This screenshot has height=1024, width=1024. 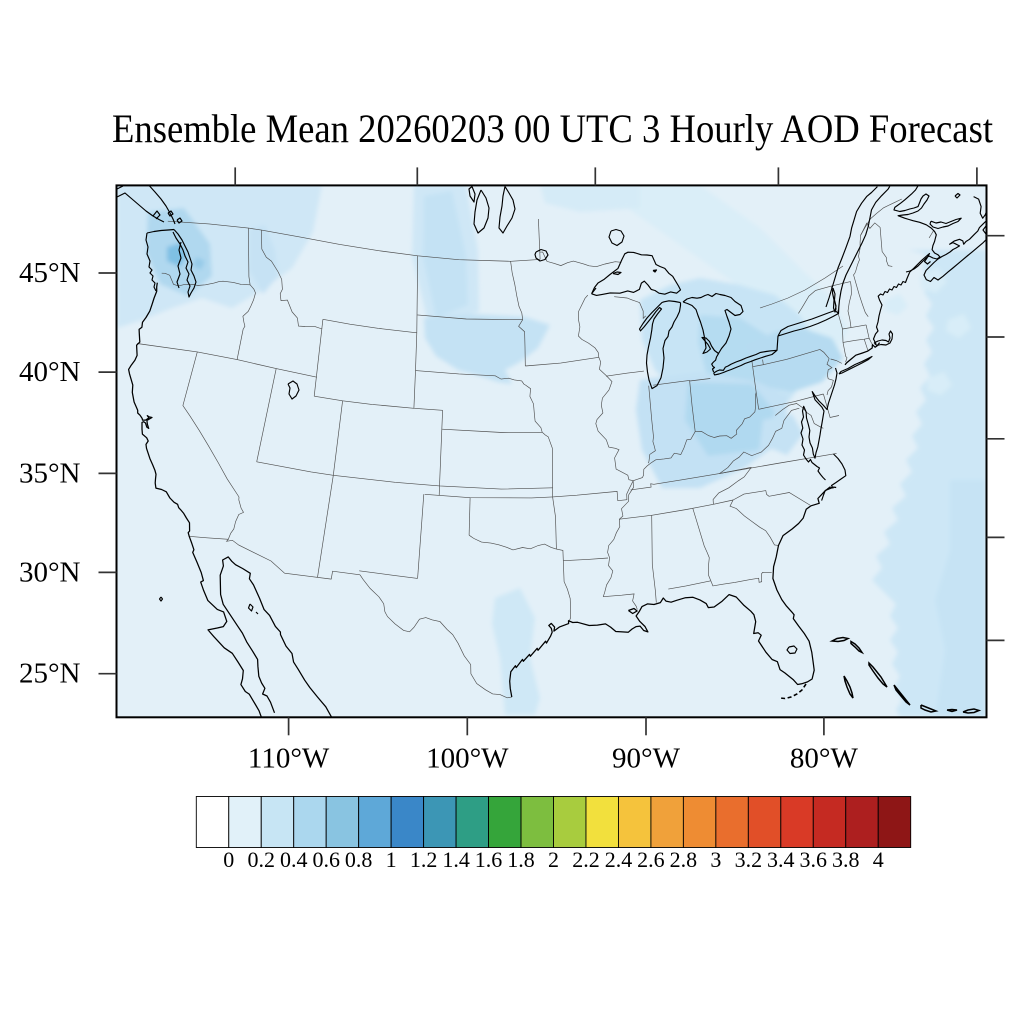 I want to click on svg-text: 0.4, so click(x=294, y=859).